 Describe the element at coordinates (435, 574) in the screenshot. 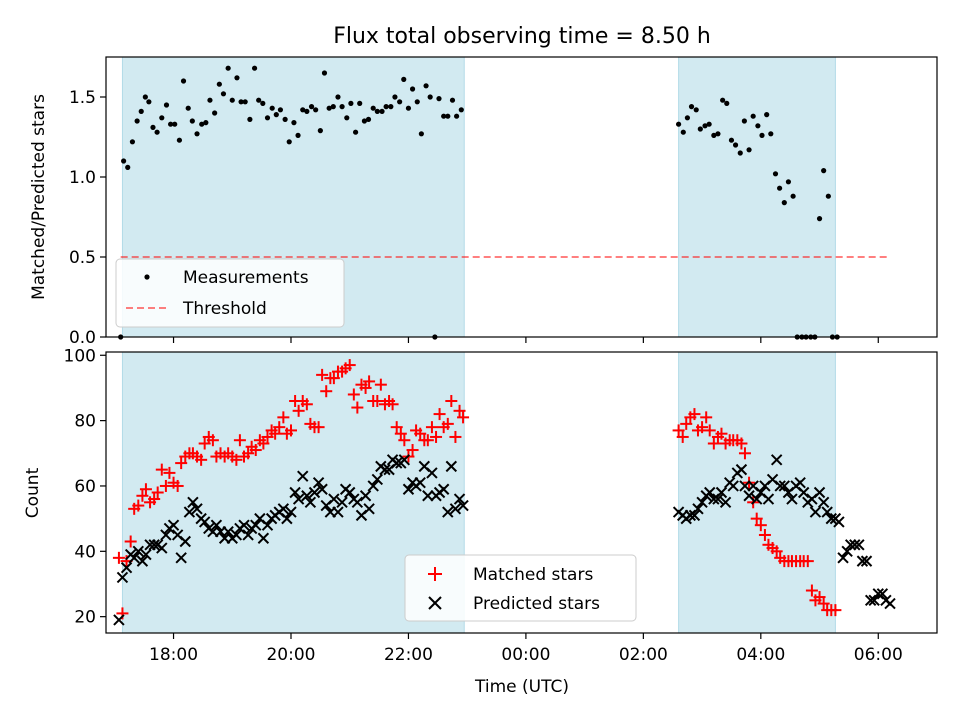

I see `legend-matched-marker` at that location.